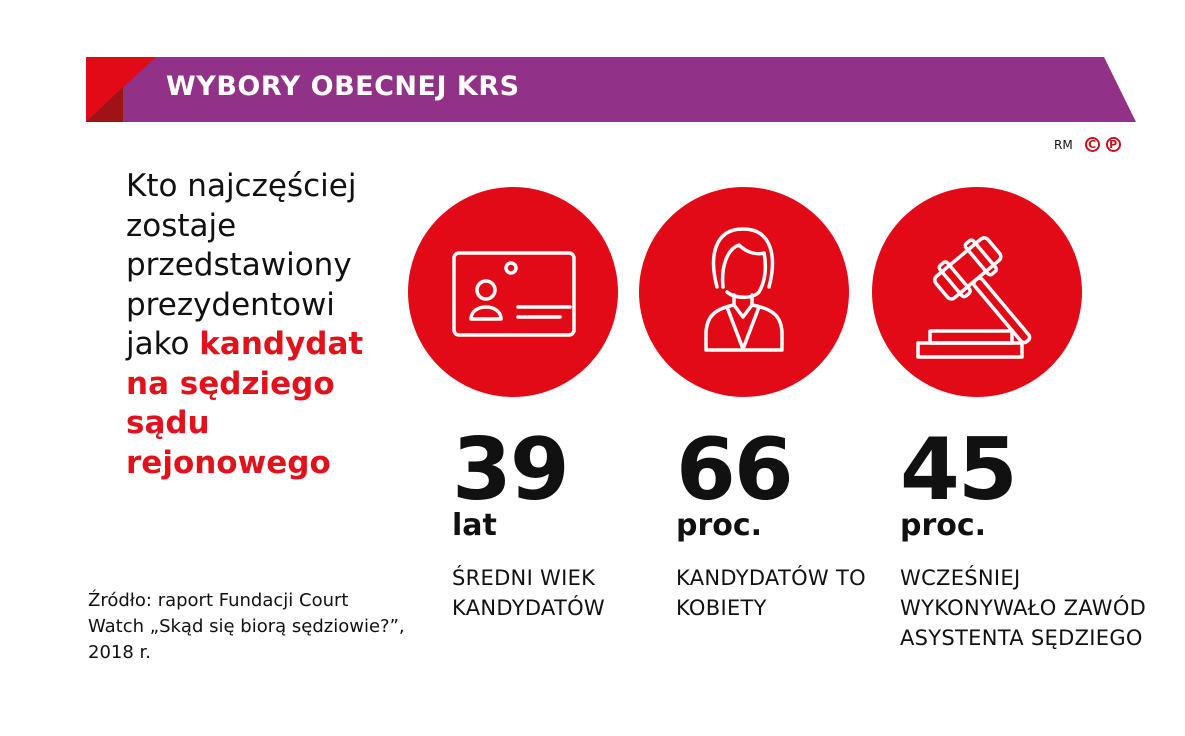 This screenshot has height=736, width=1185. I want to click on author-initials: RM, so click(1063, 144).